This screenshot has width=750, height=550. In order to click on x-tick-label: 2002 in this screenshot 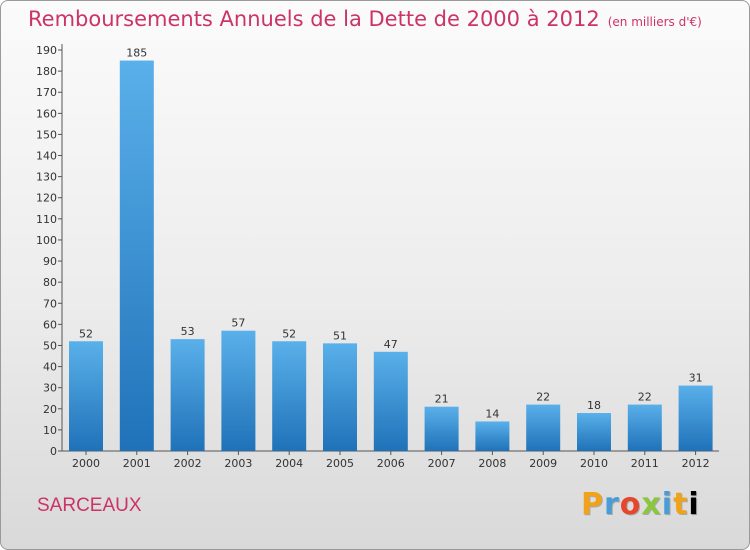, I will do `click(188, 463)`.